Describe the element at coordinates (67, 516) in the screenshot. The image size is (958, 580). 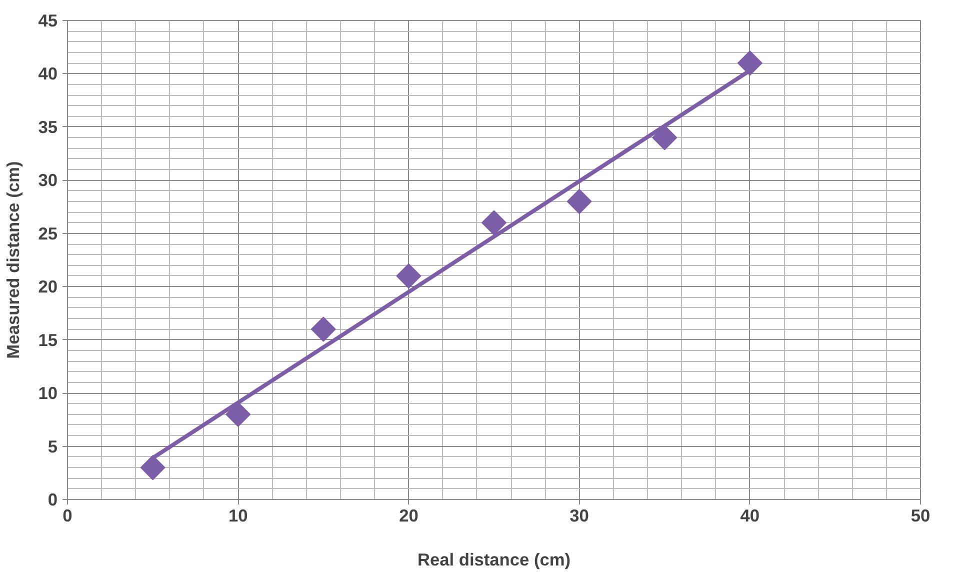
I see `x-tick-label: 0` at that location.